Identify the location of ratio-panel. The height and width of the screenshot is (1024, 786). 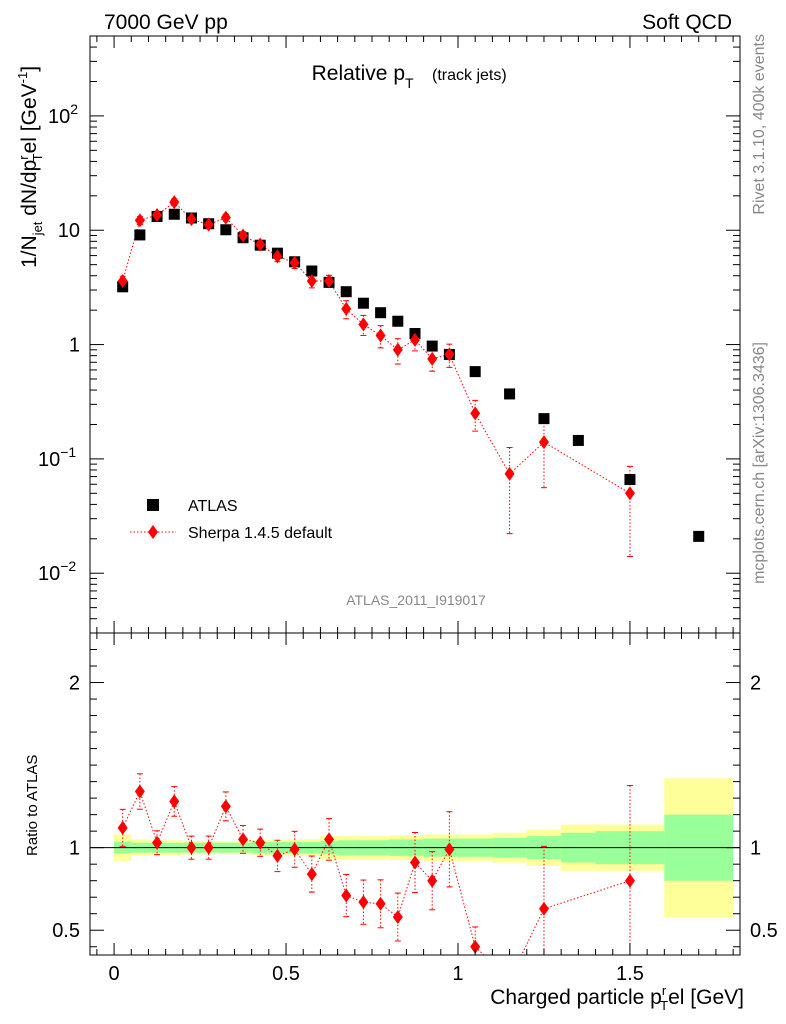
(415, 864).